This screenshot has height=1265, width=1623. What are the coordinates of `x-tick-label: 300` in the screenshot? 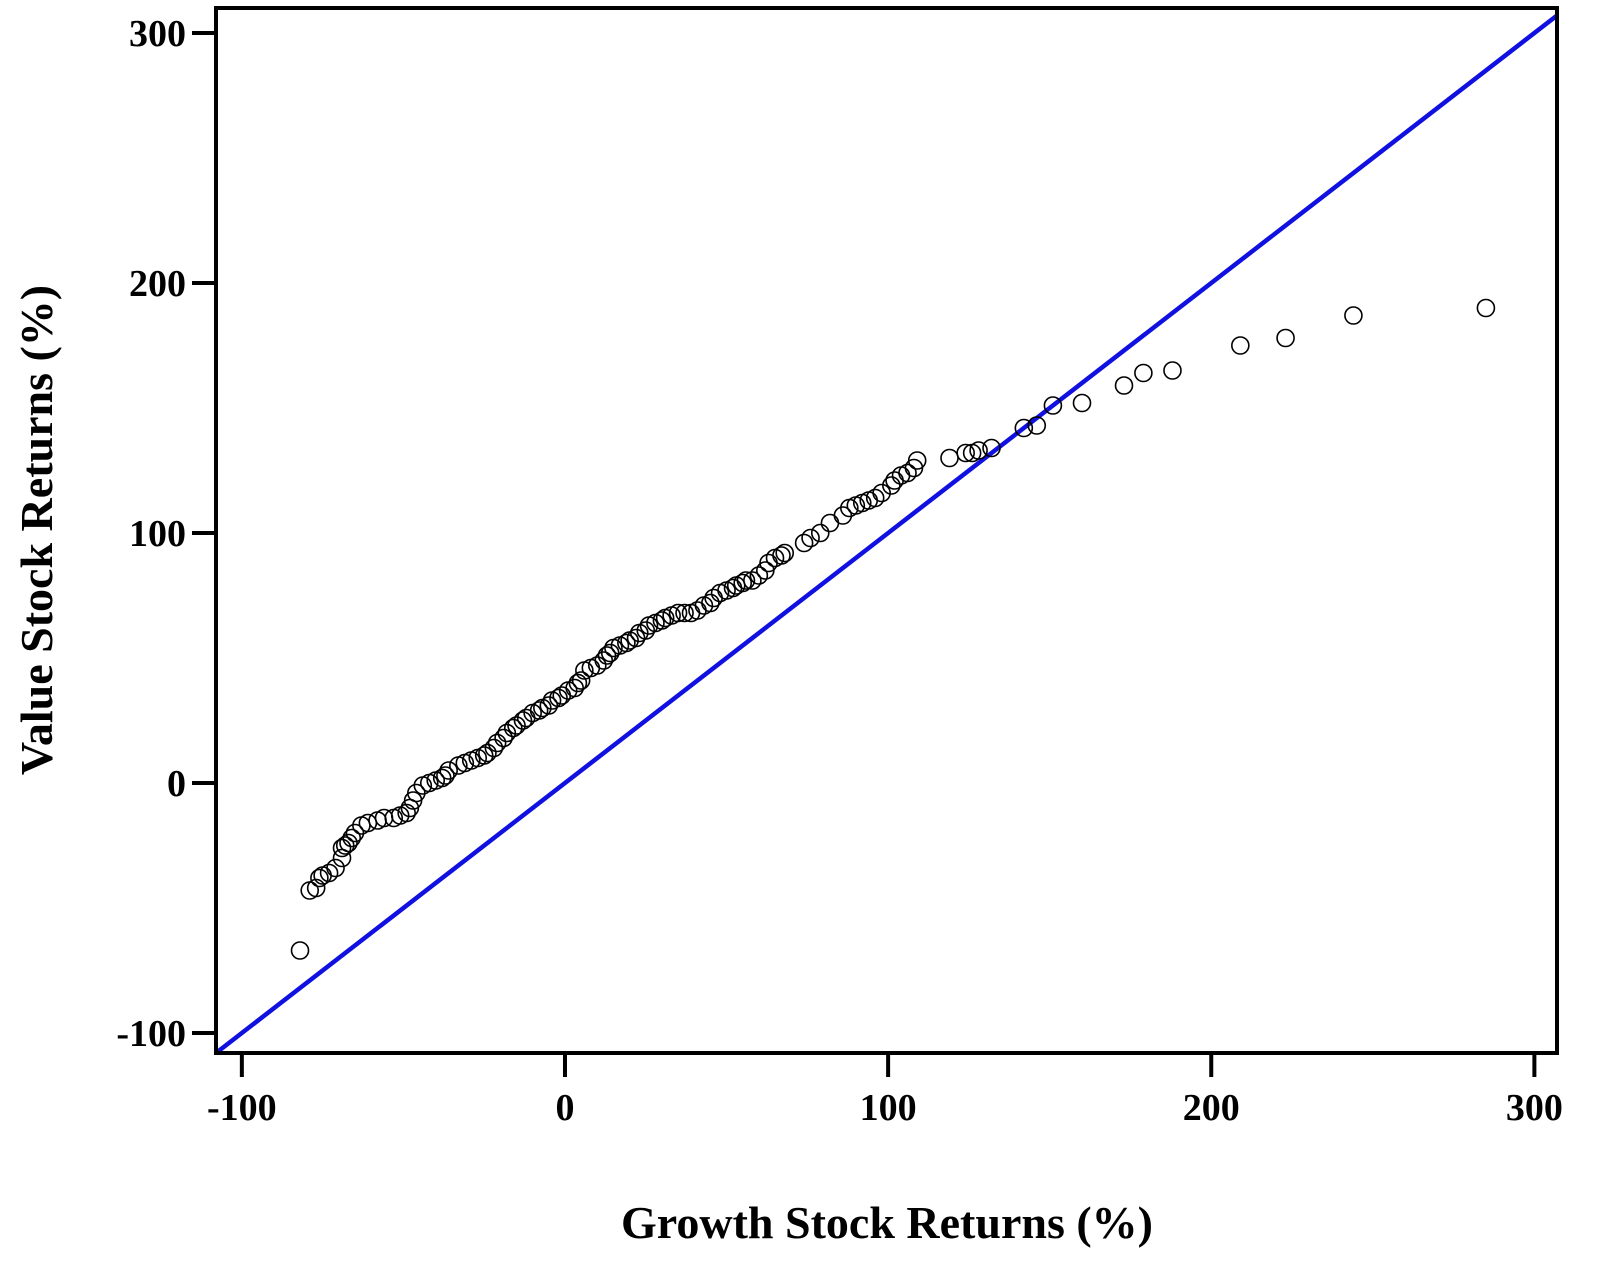 It's located at (1534, 1108).